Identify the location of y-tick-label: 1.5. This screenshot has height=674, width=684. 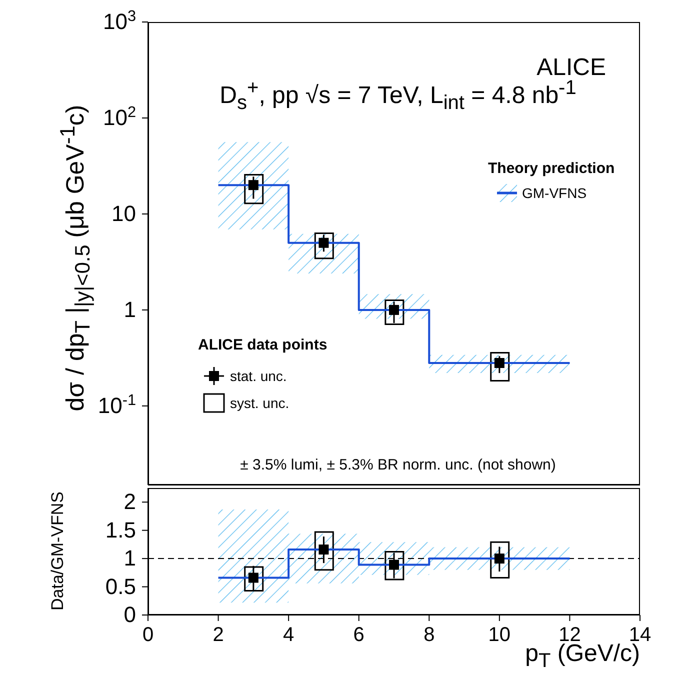
(120, 529).